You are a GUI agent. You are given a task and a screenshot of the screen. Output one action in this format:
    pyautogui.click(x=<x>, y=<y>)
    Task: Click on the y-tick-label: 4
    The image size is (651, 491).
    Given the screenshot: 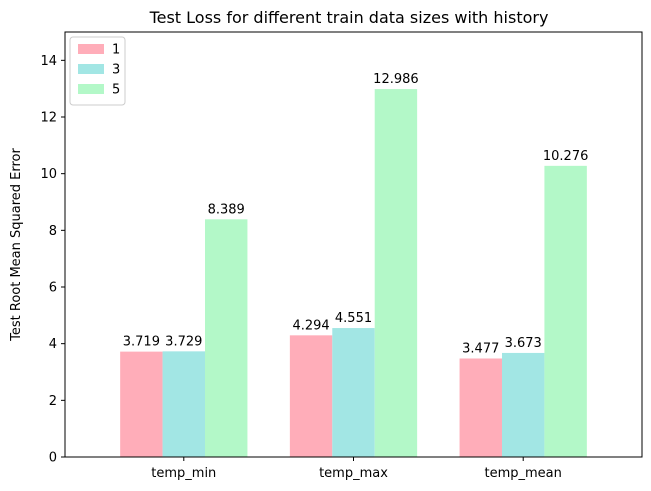 What is the action you would take?
    pyautogui.click(x=53, y=344)
    